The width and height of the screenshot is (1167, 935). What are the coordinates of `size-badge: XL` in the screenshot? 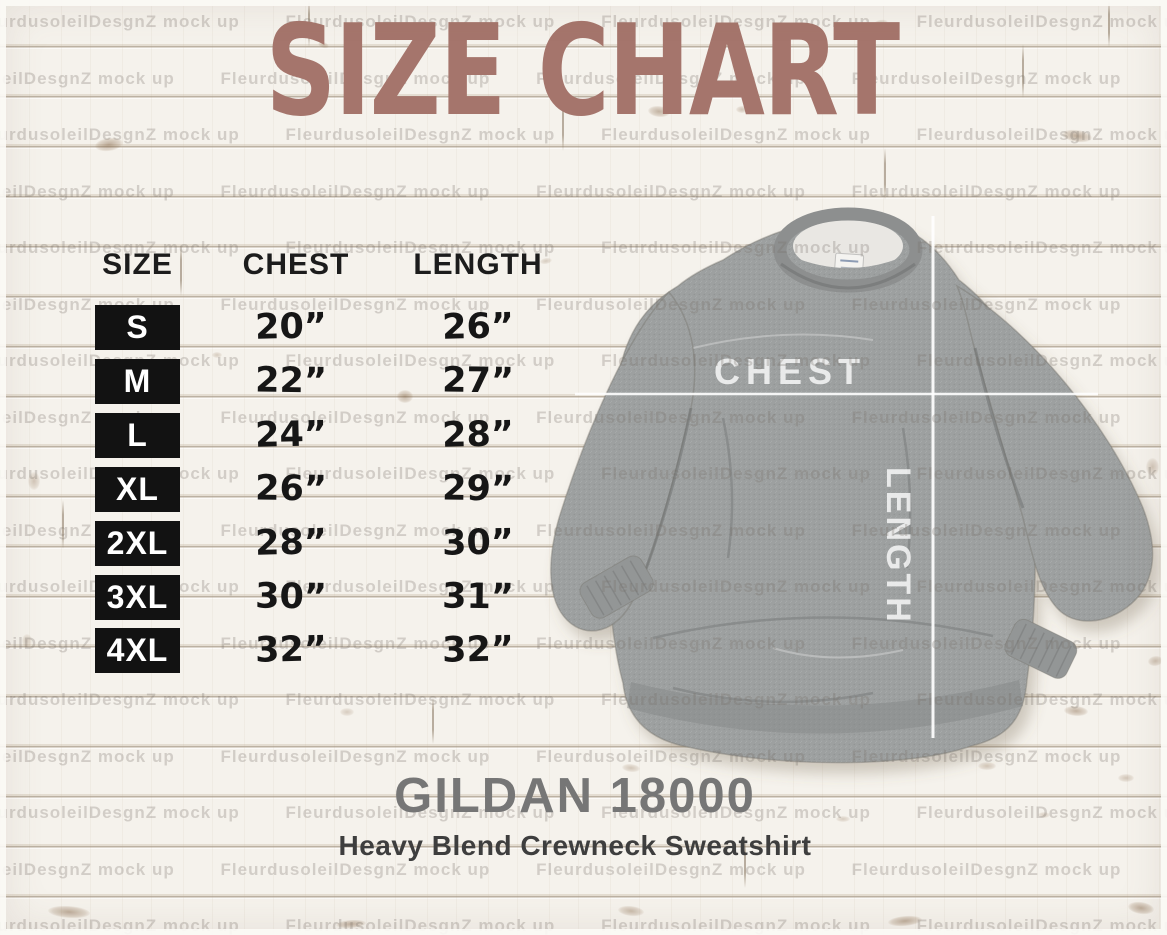 It's located at (137, 489).